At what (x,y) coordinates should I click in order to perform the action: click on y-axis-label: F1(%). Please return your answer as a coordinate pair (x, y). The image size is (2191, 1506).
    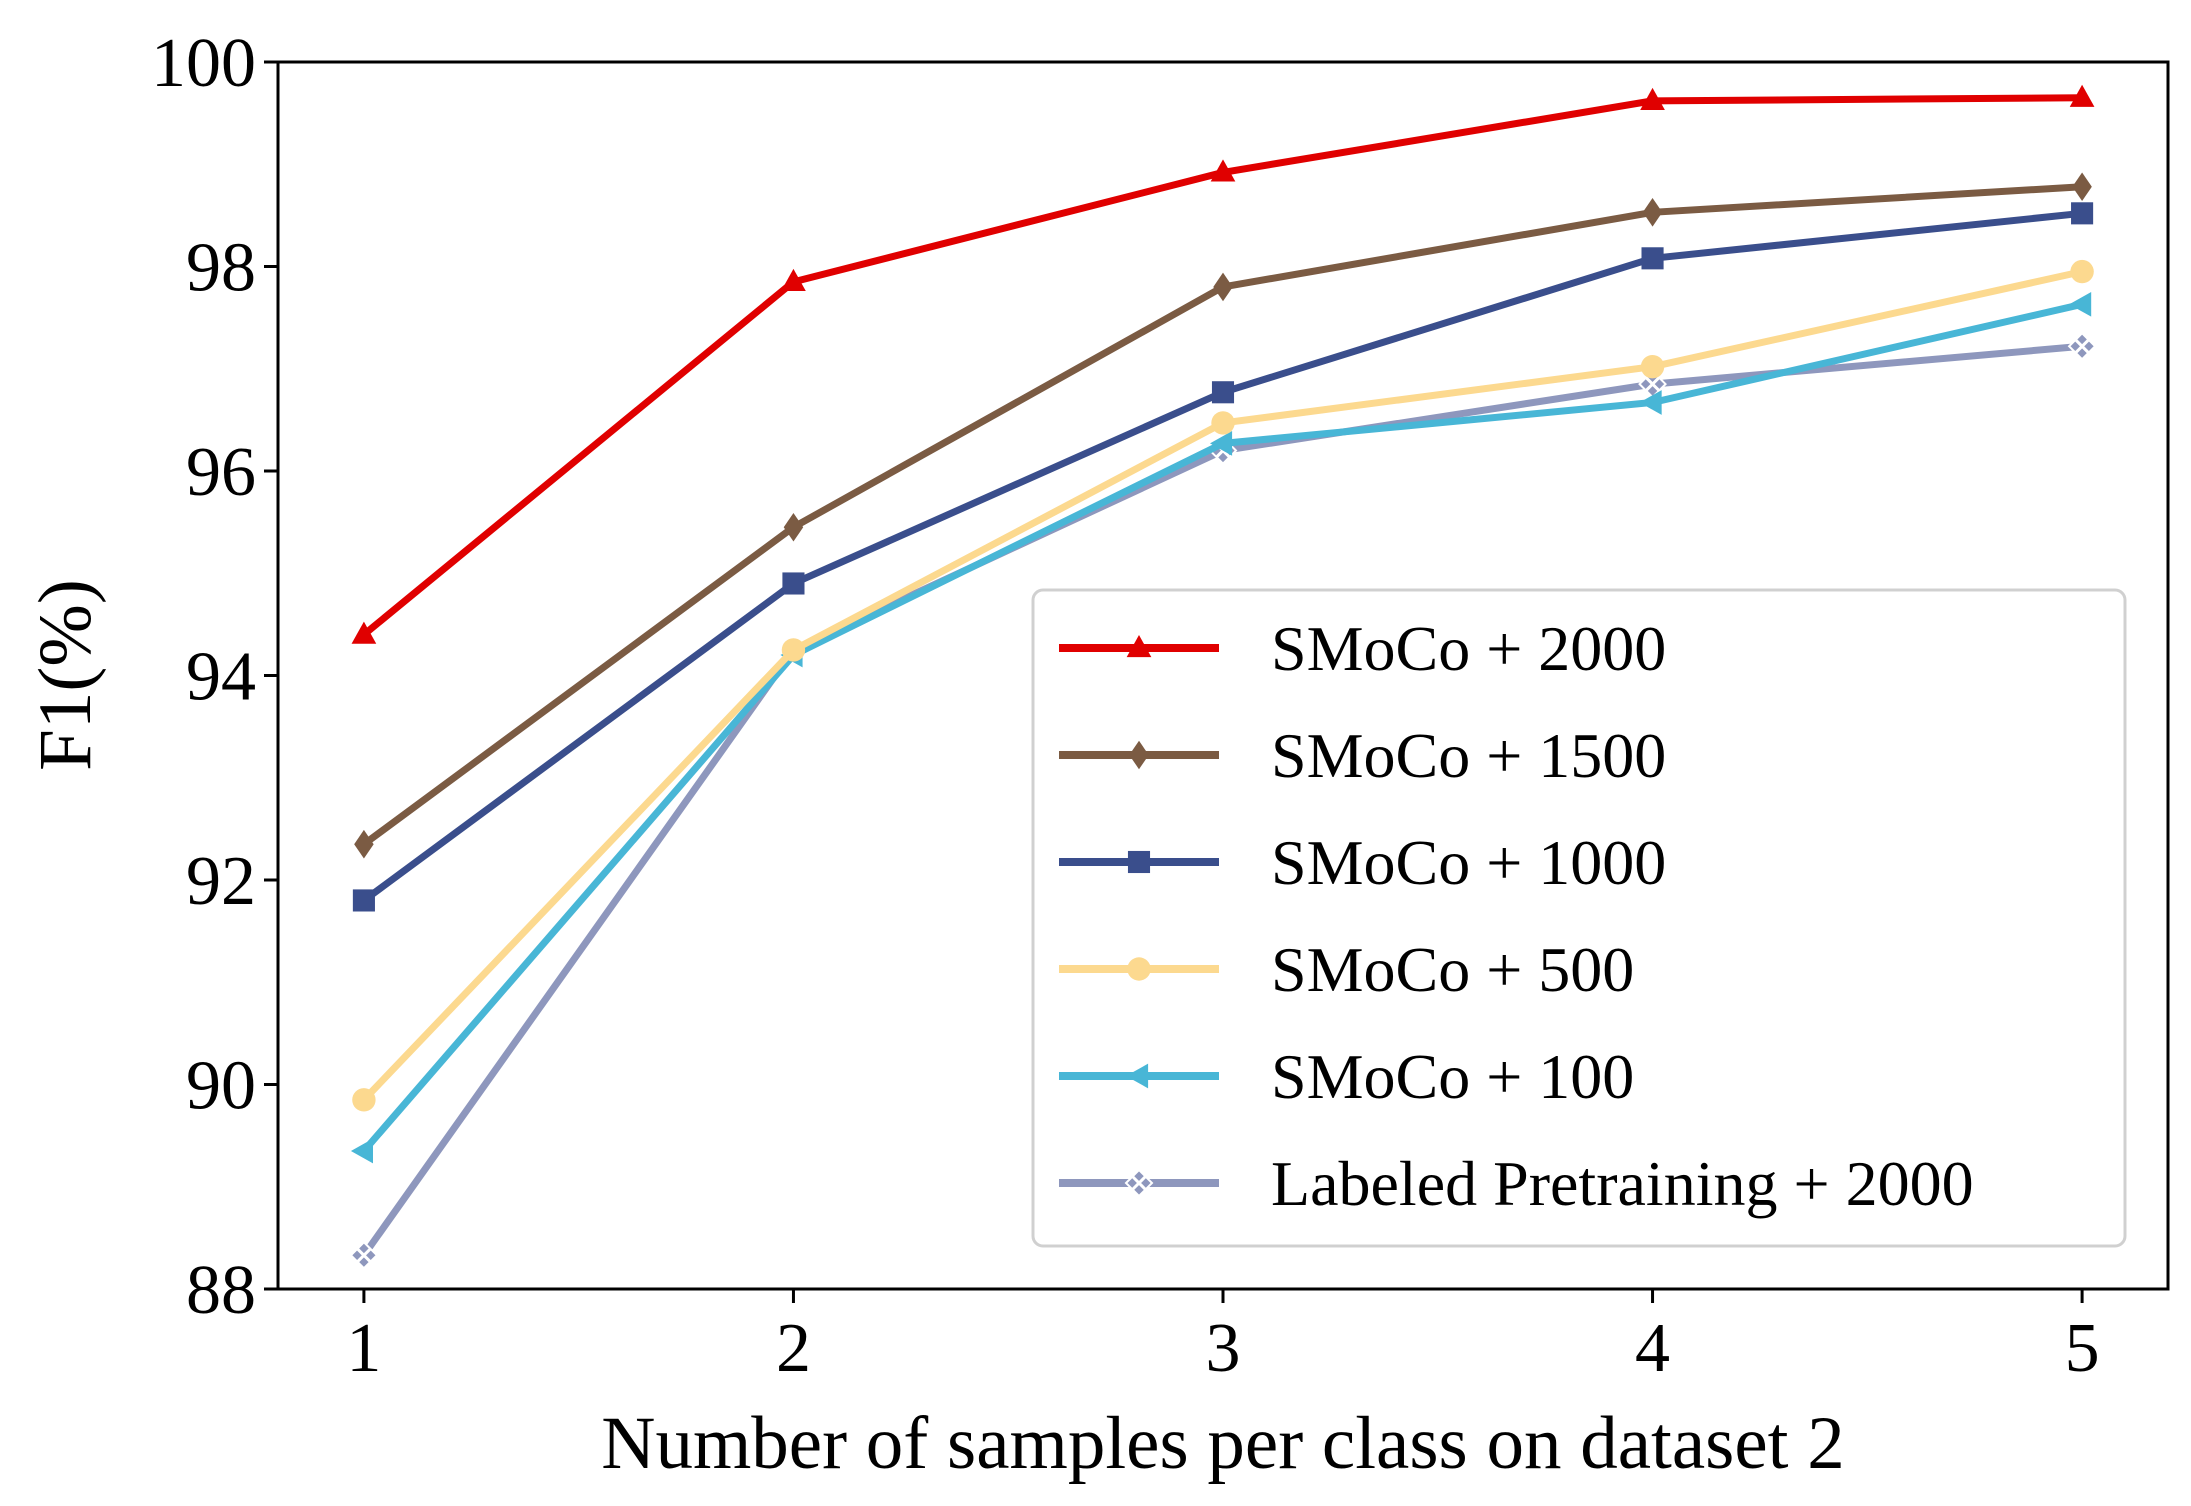
    Looking at the image, I should click on (65, 675).